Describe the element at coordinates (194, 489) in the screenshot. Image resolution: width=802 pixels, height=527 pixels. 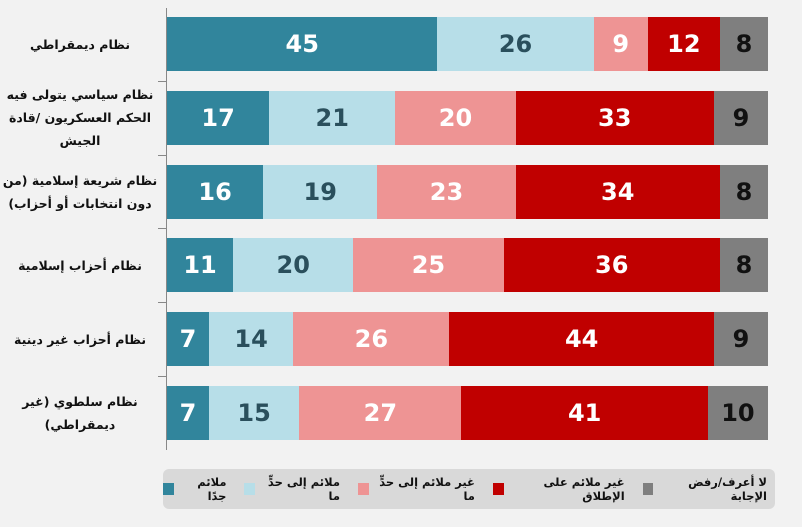
I see `legend-item: ملائم جدًا` at that location.